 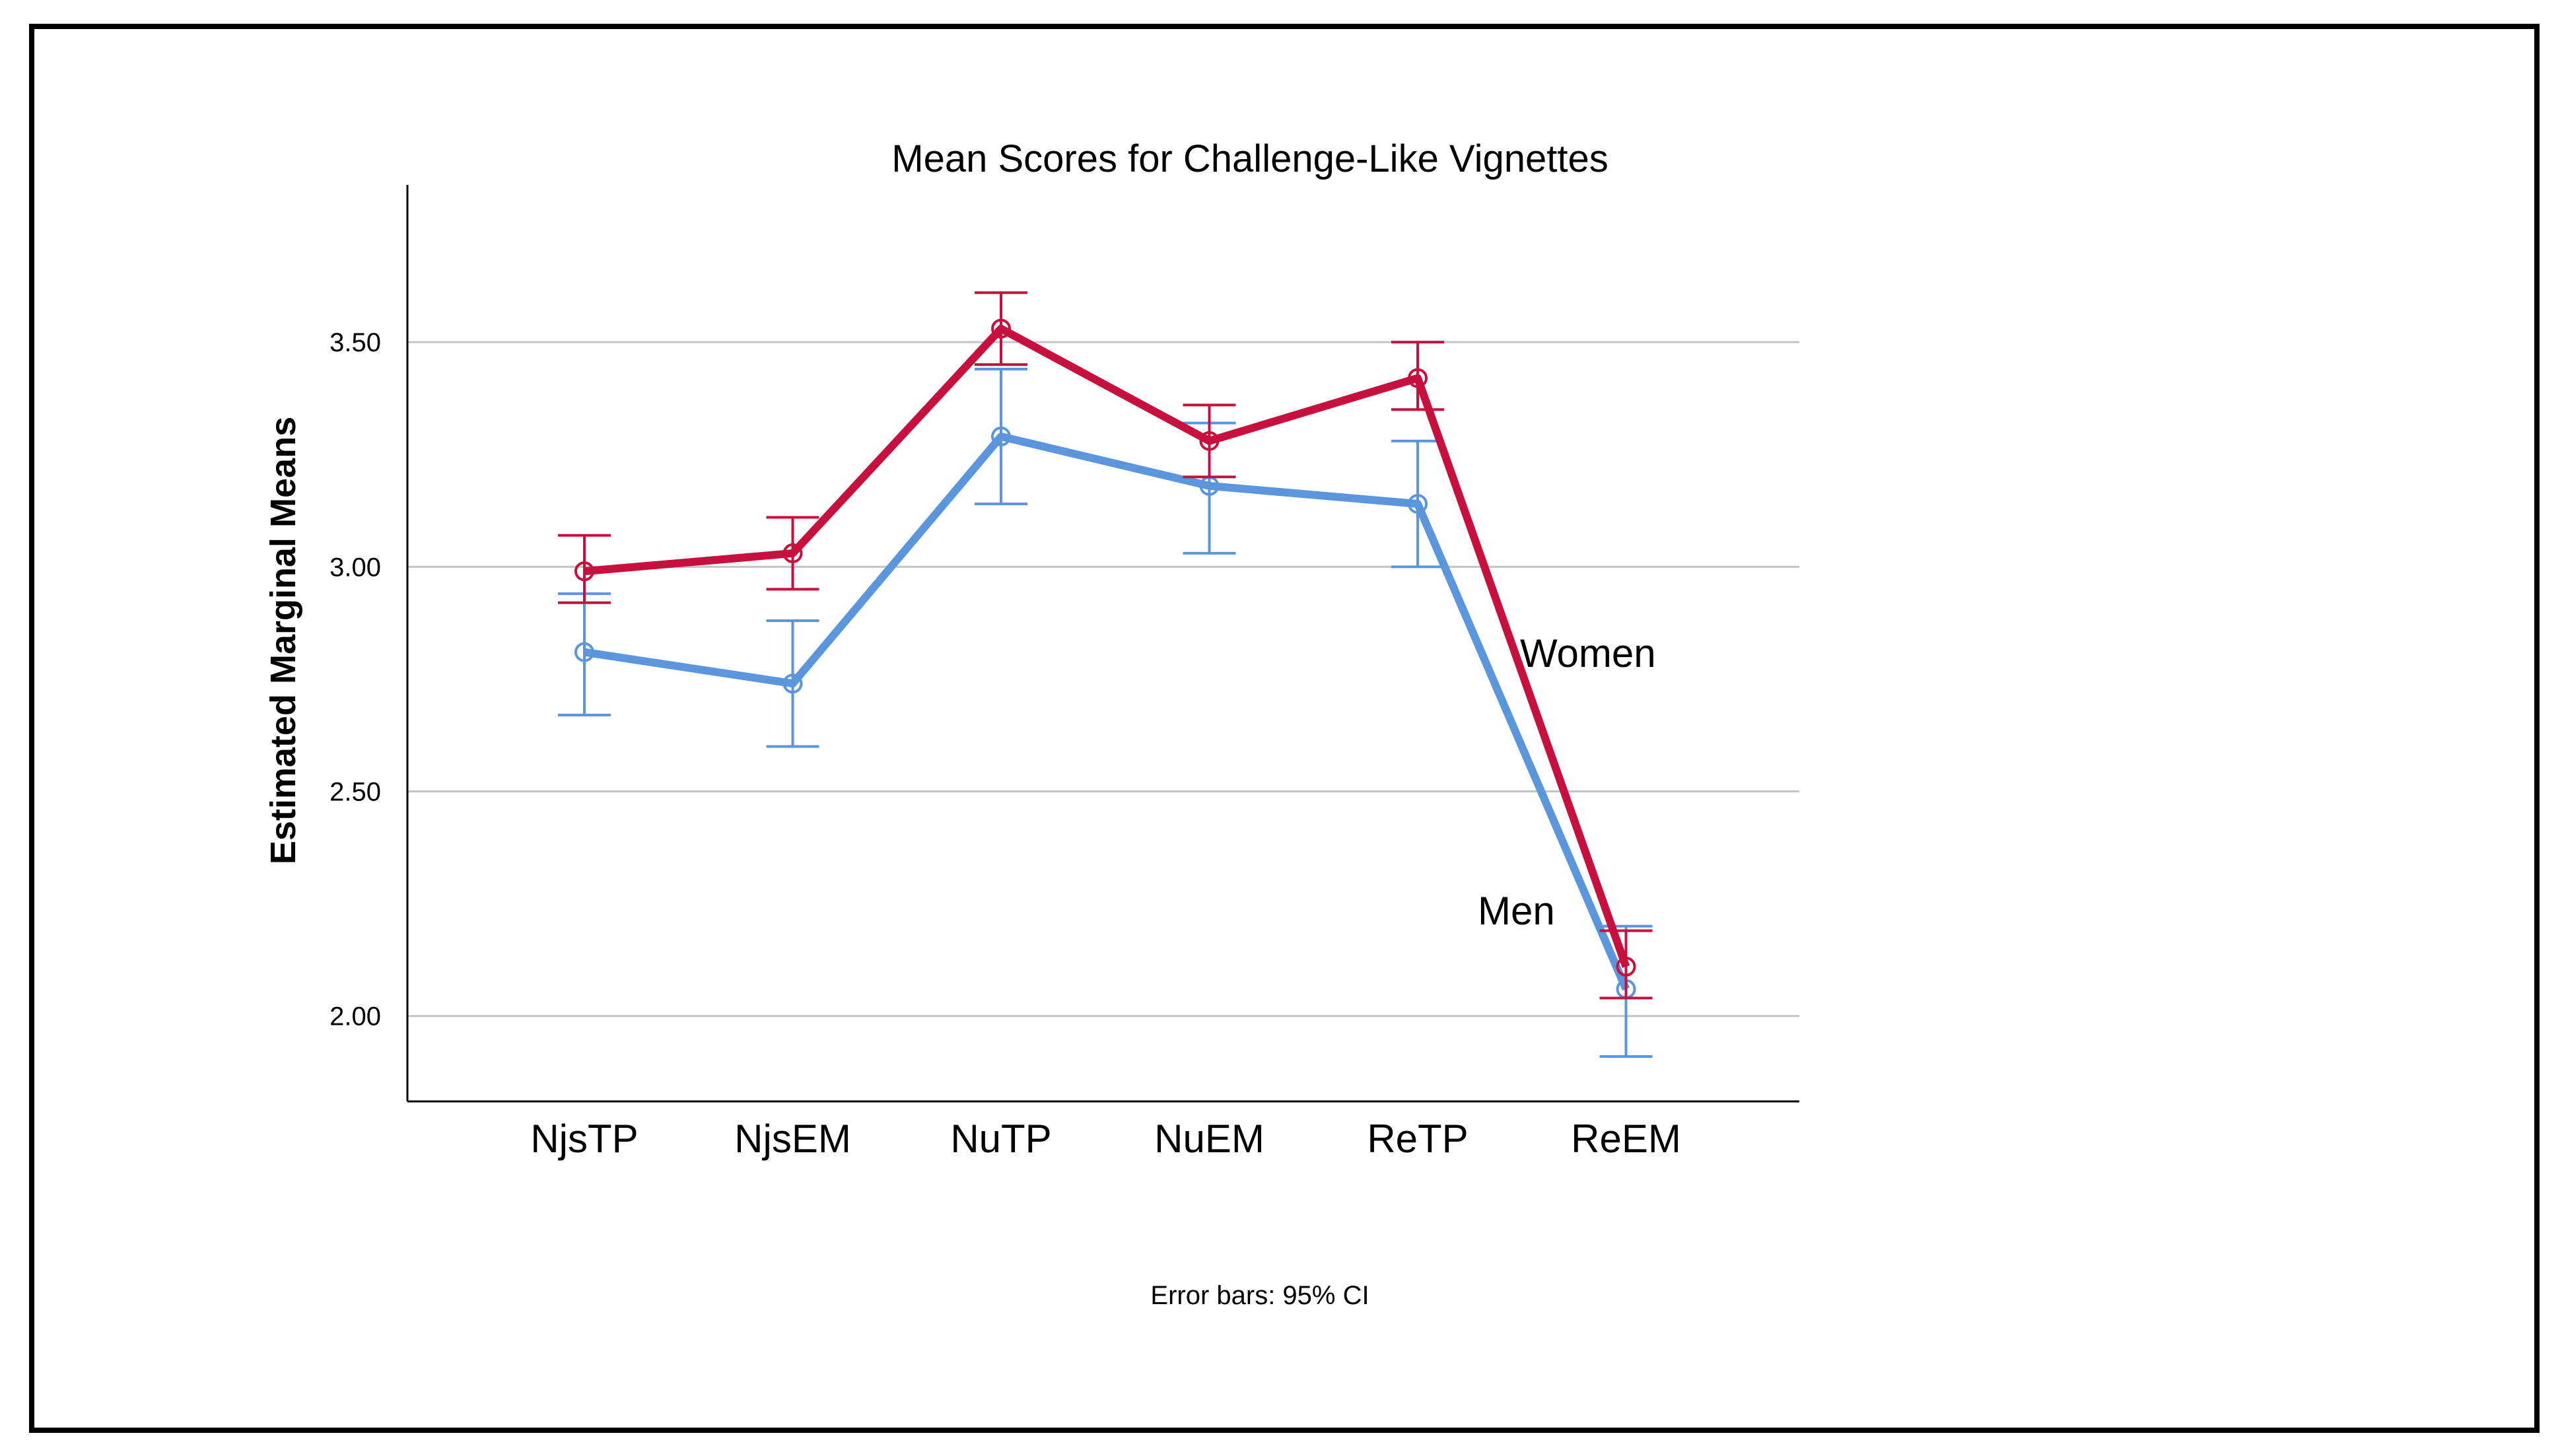 What do you see at coordinates (792, 1139) in the screenshot?
I see `x-tick-label: NjsEM` at bounding box center [792, 1139].